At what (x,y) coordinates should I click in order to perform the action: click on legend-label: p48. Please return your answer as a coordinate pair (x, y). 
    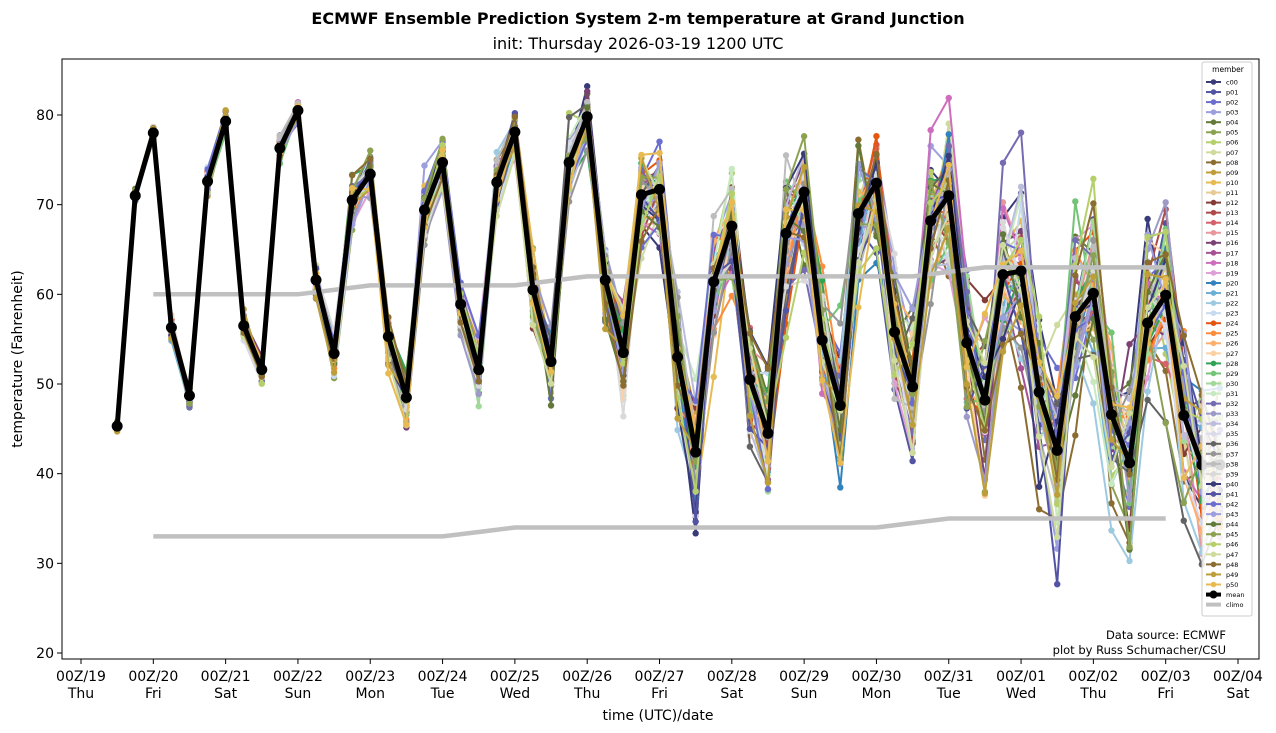
    Looking at the image, I should click on (1232, 565).